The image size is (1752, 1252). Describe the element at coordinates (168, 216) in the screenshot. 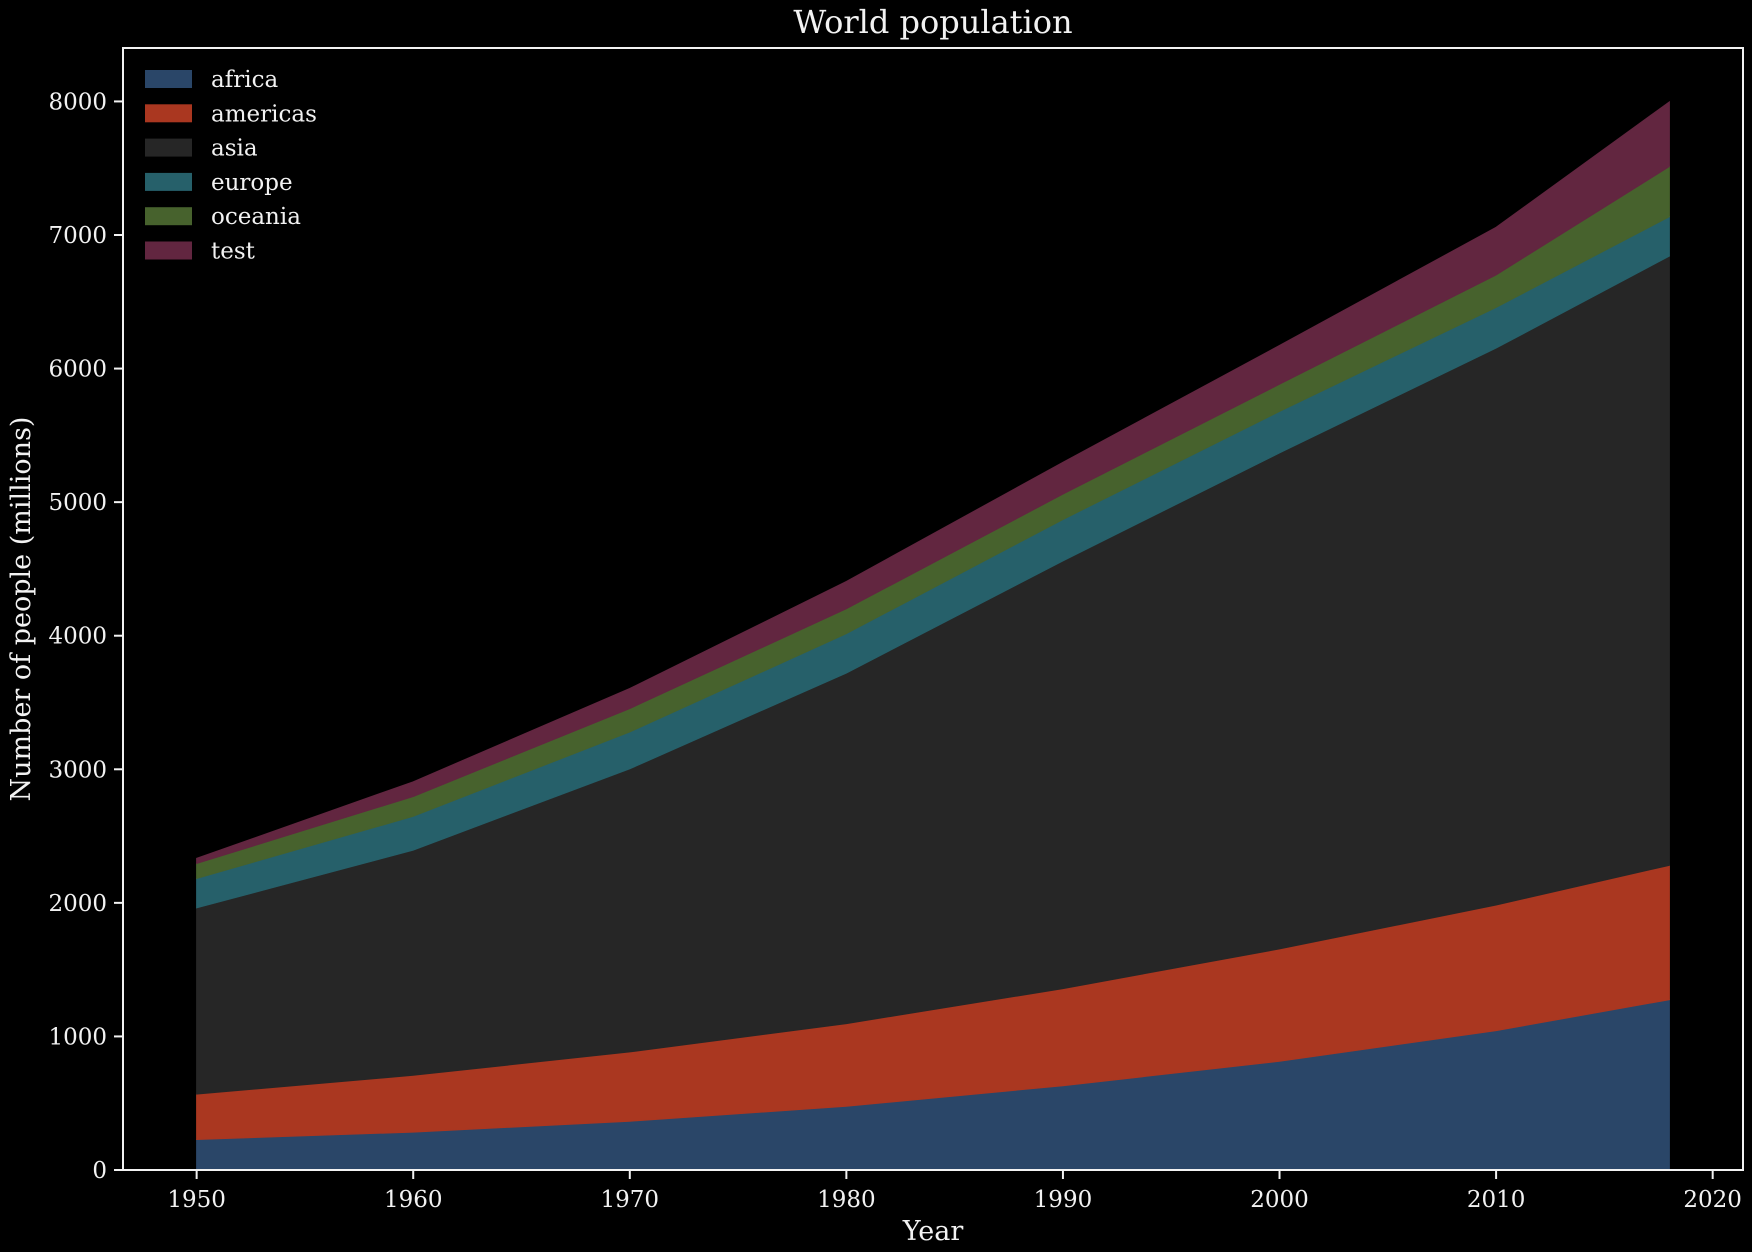

I see `legend-swatch-oceania` at that location.